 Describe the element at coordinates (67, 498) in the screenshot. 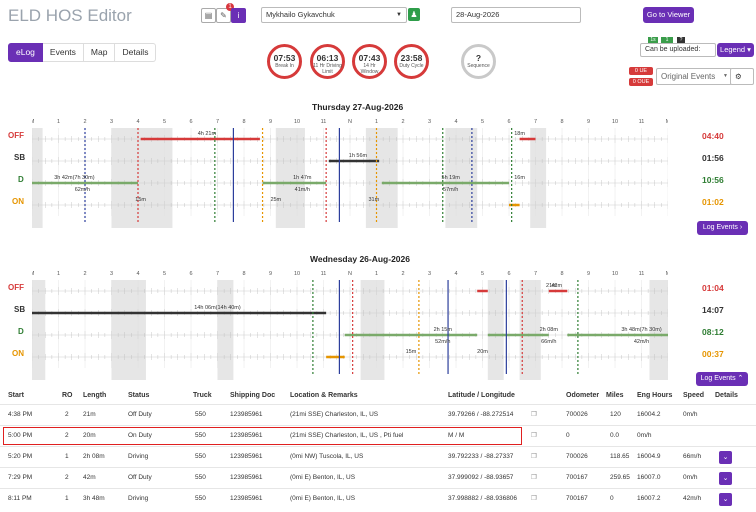

I see `table-cell: 1` at that location.